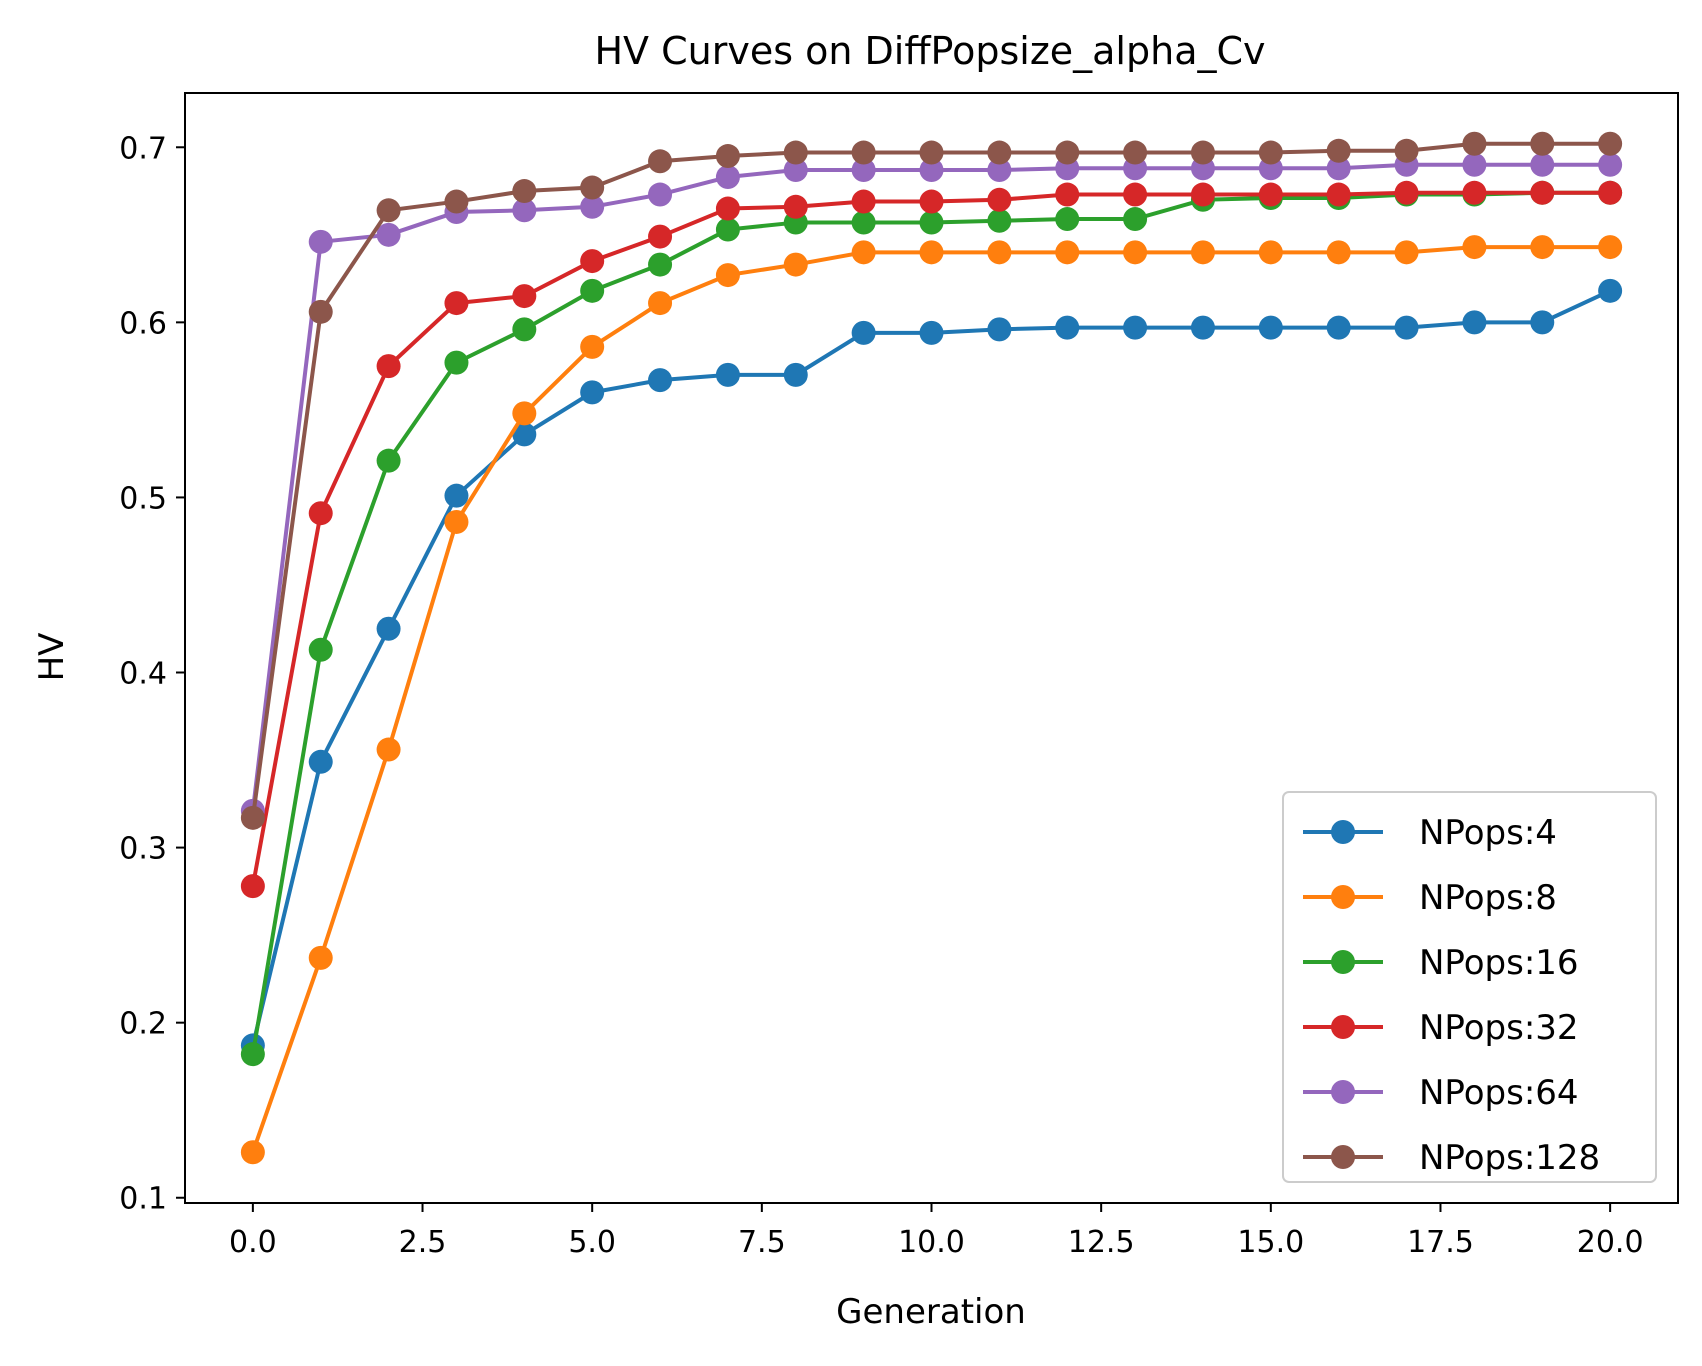 The height and width of the screenshot is (1366, 1702). I want to click on y-tick-label: 0.3, so click(143, 849).